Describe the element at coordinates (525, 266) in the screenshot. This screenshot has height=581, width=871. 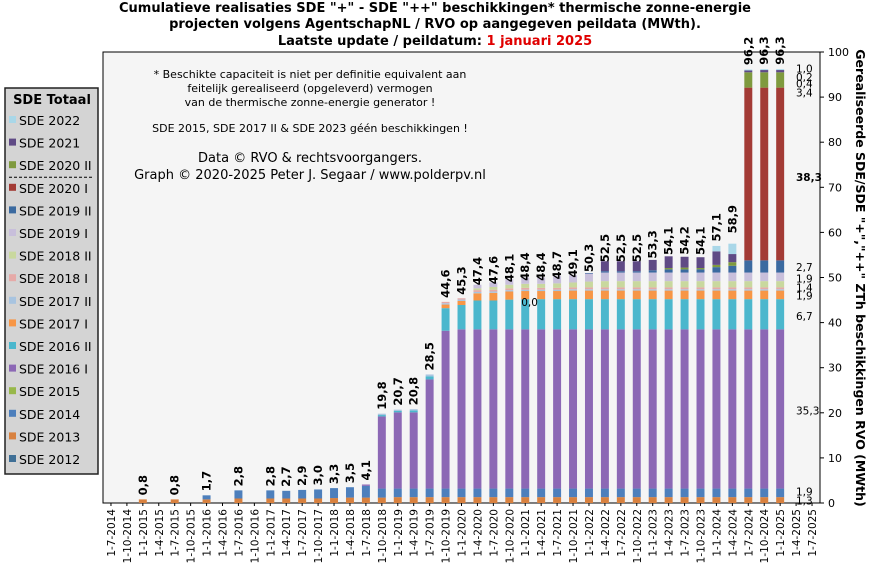
I see `total-label: 48,4` at that location.